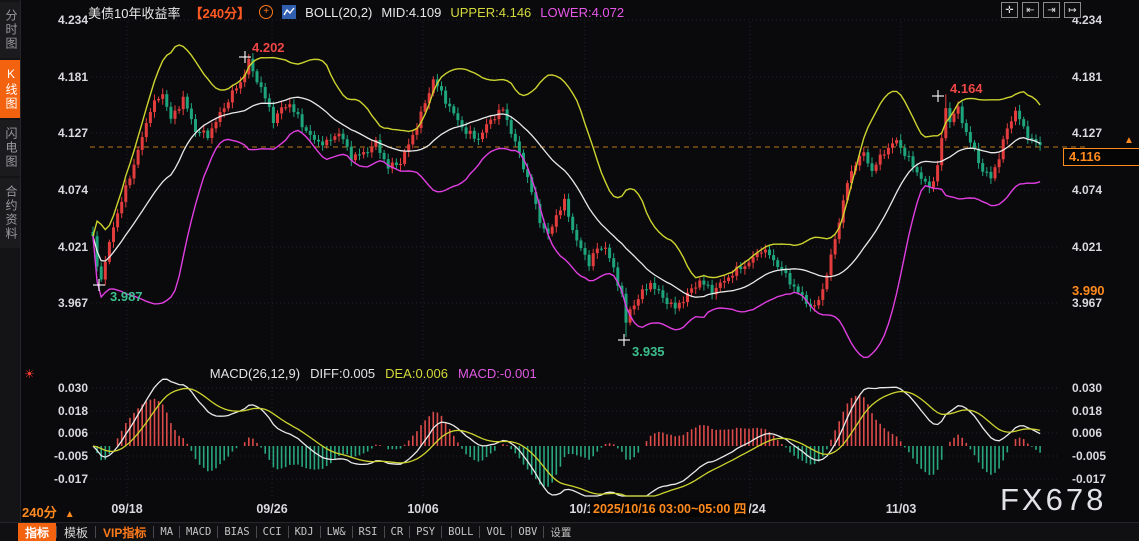 Image resolution: width=1139 pixels, height=541 pixels. Describe the element at coordinates (1087, 303) in the screenshot. I see `price-axis-label-right: 3.967` at that location.